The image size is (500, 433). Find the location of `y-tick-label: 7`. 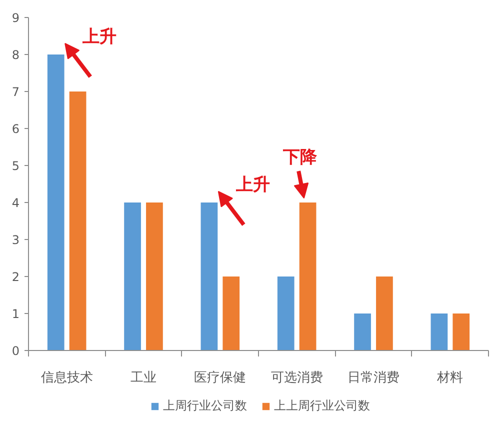

y-tick-label: 7 is located at coordinates (16, 92).